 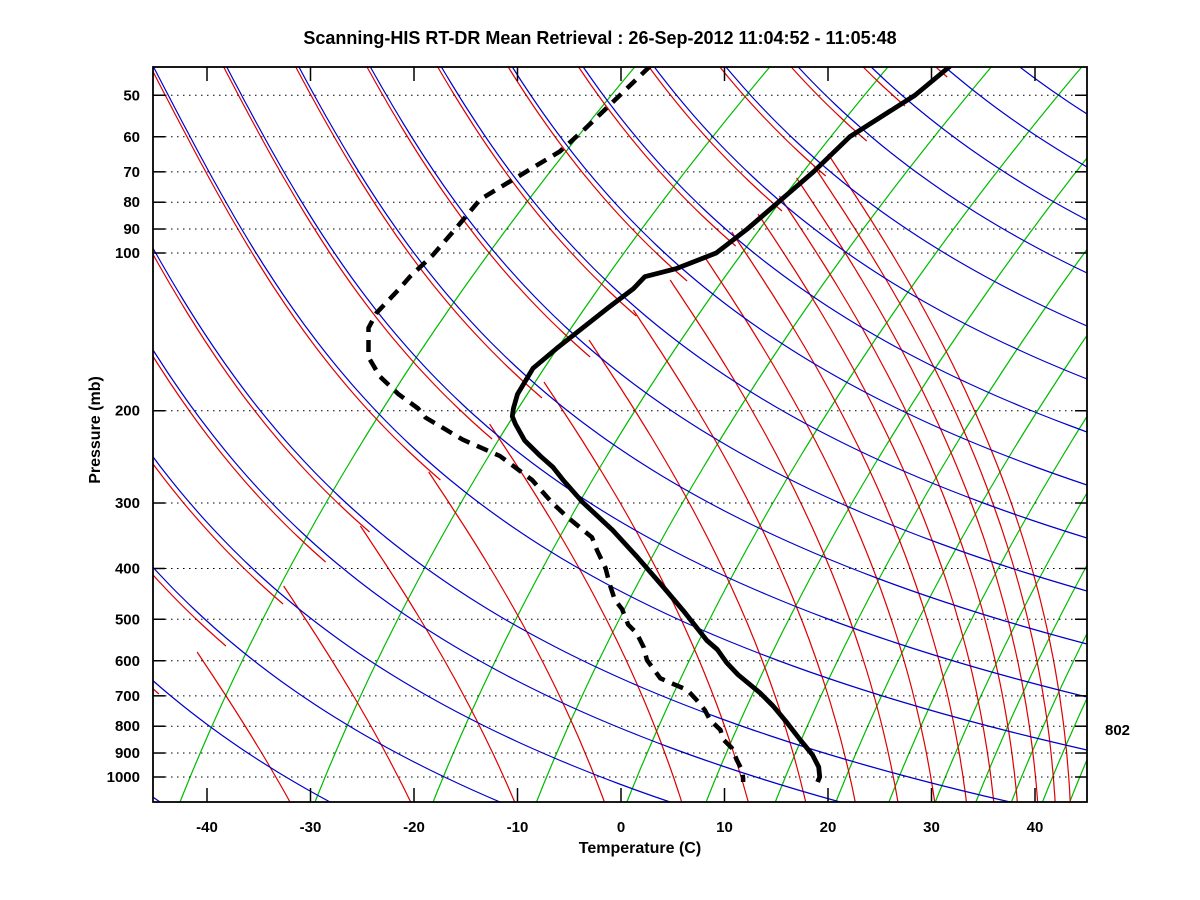 I want to click on y-tick-label: 80, so click(x=131, y=202).